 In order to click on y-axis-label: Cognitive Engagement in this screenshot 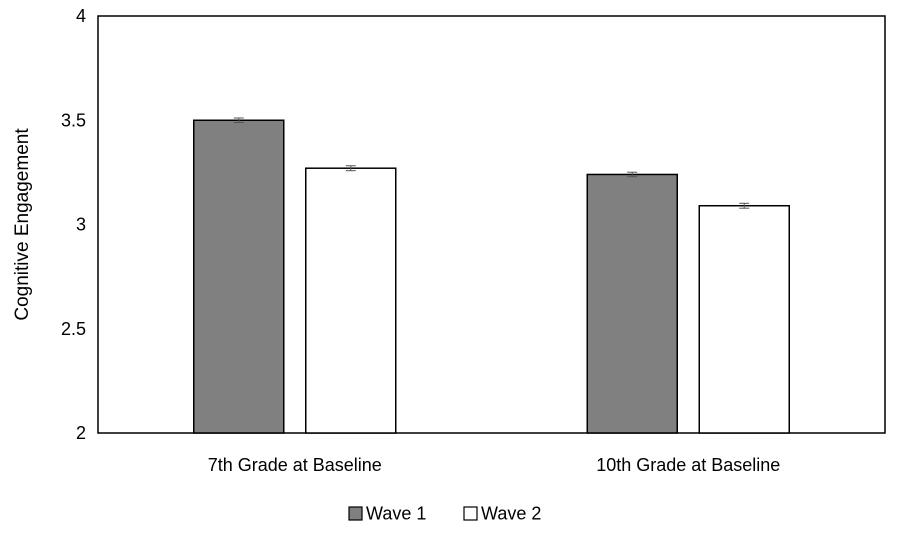, I will do `click(22, 224)`.